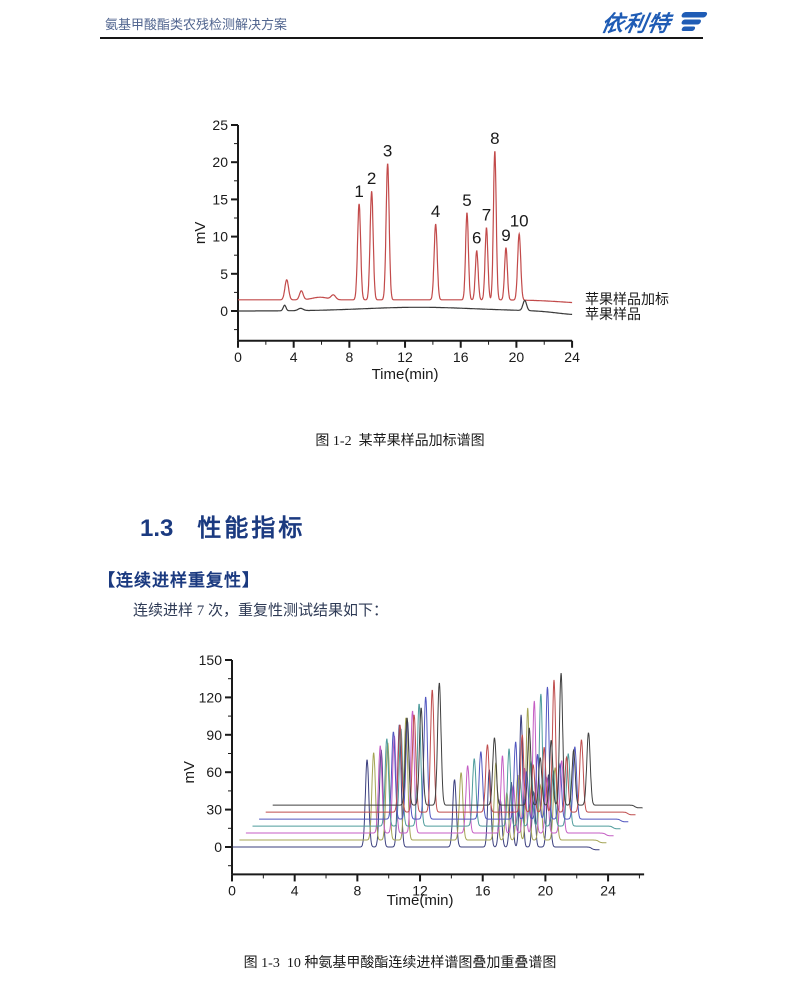 This screenshot has width=800, height=987. Describe the element at coordinates (214, 772) in the screenshot. I see `svg-text: 60` at that location.